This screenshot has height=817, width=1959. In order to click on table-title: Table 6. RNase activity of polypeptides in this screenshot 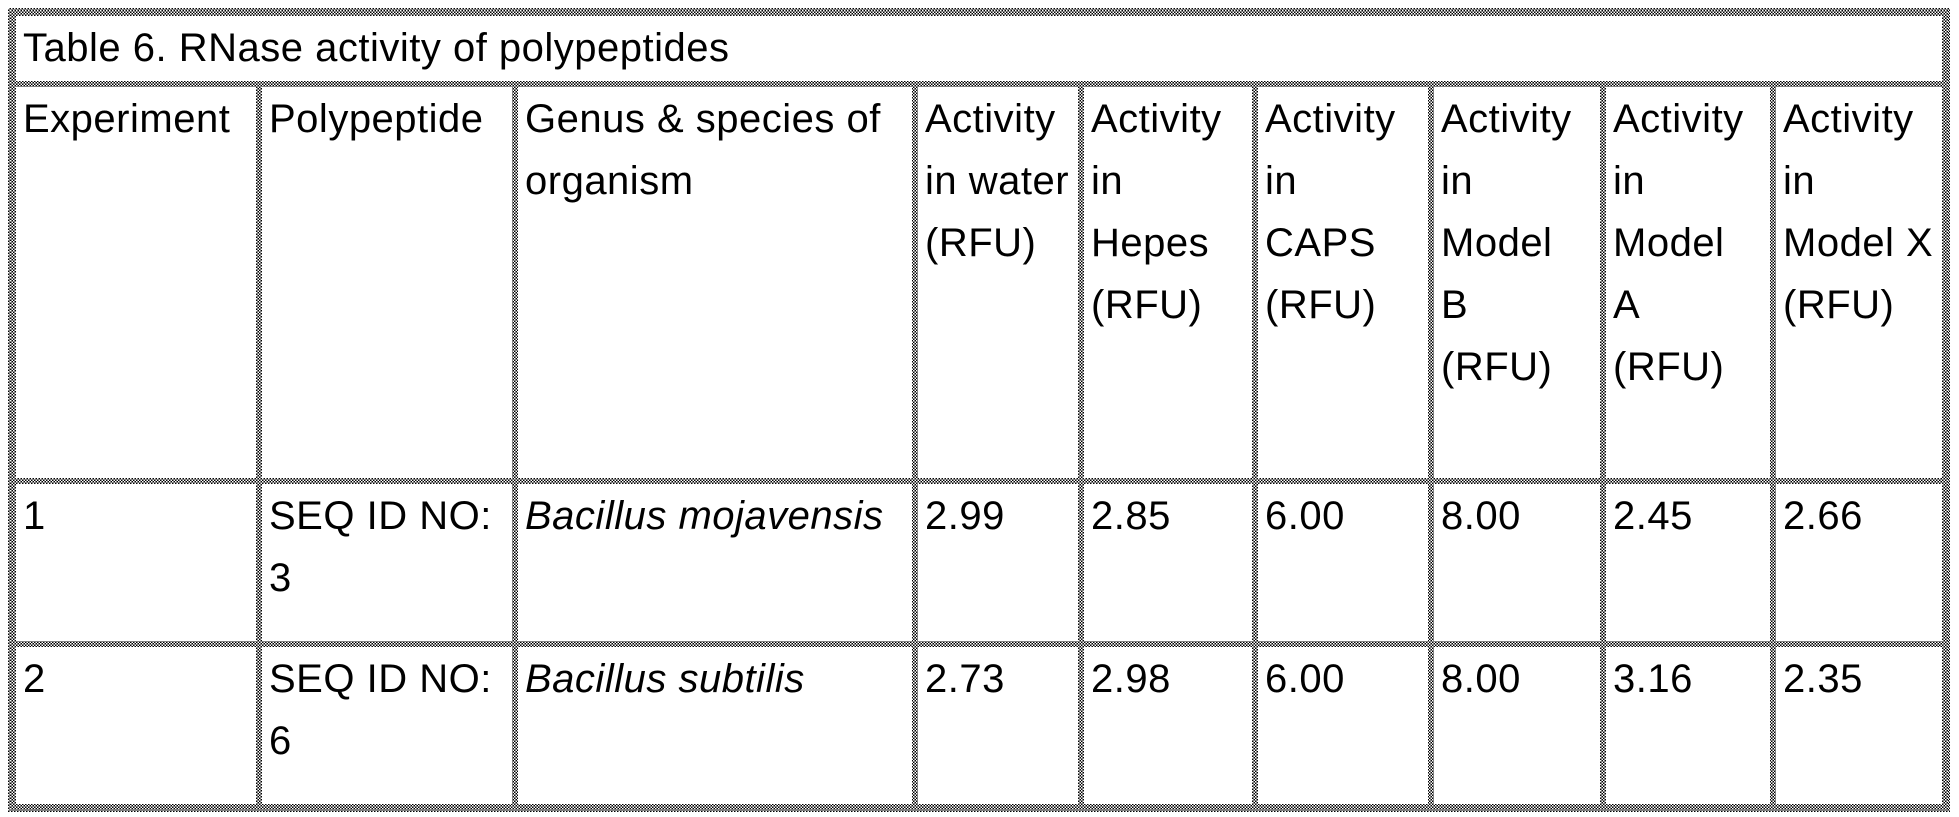, I will do `click(979, 48)`.